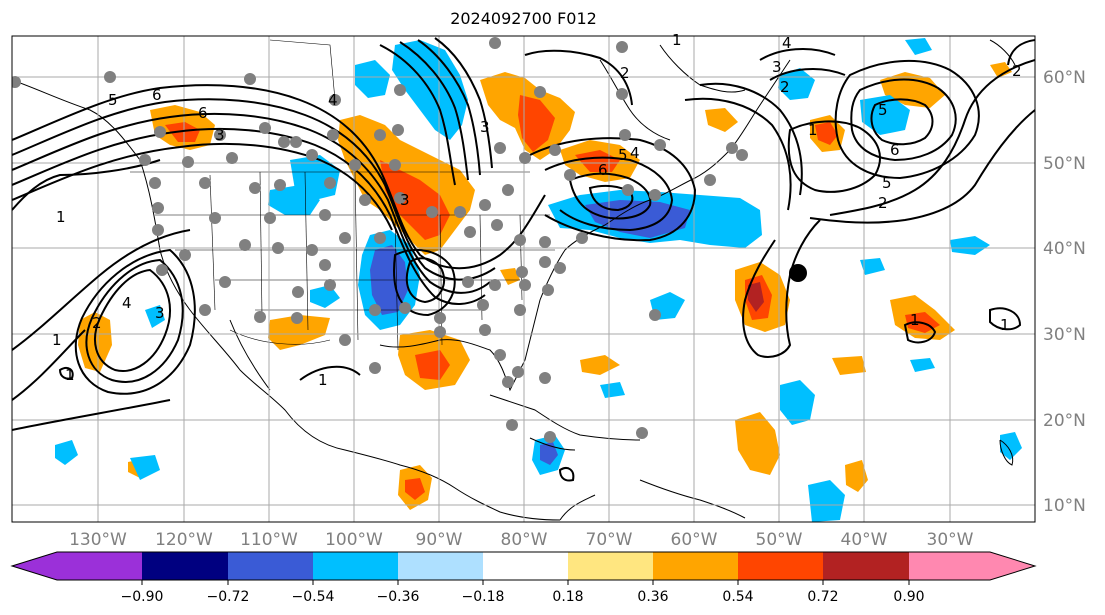 Image resolution: width=1105 pixels, height=615 pixels. I want to click on colorbar-tick-label: 0.36, so click(652, 597).